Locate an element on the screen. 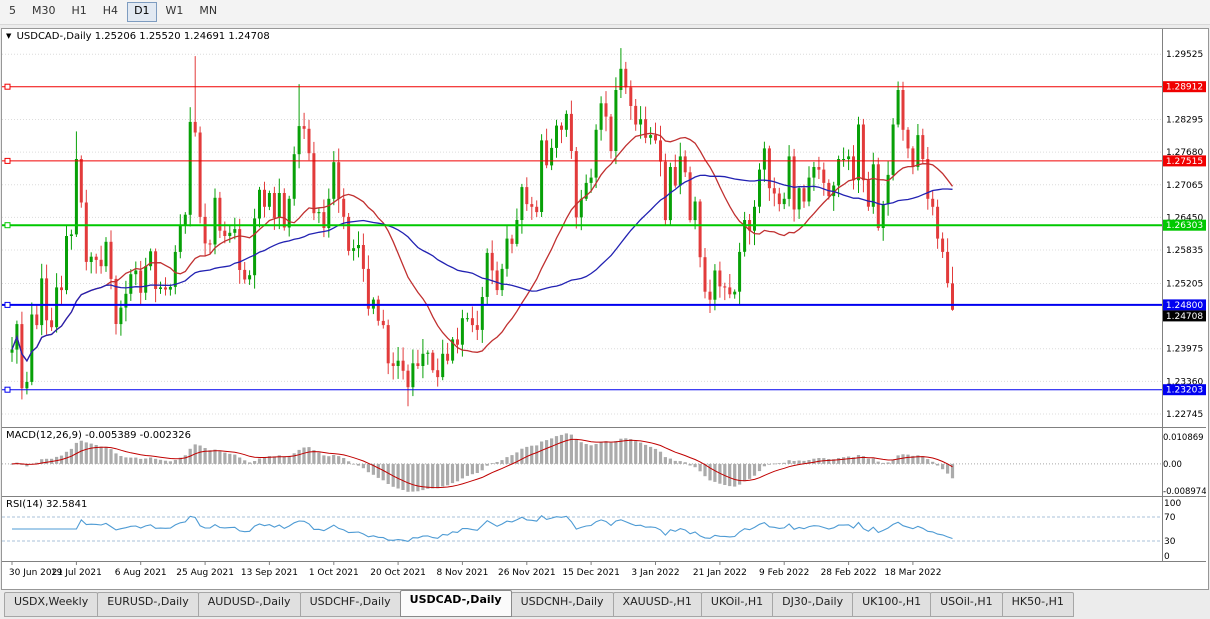 The width and height of the screenshot is (1210, 619). tab-usoil-h1: USOil-,H1 is located at coordinates (966, 604).